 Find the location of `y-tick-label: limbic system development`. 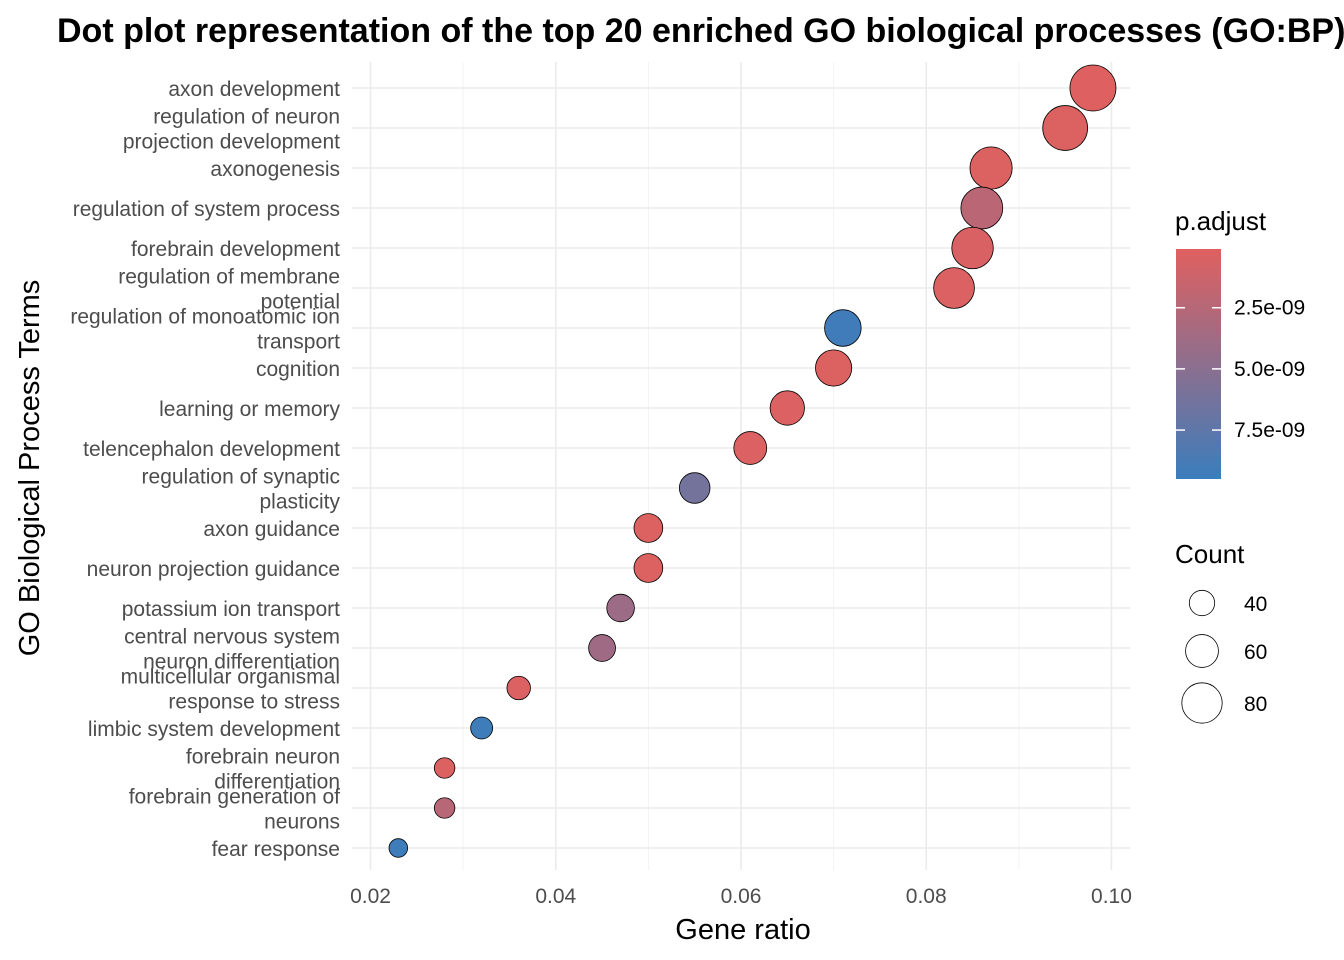

y-tick-label: limbic system development is located at coordinates (214, 729).